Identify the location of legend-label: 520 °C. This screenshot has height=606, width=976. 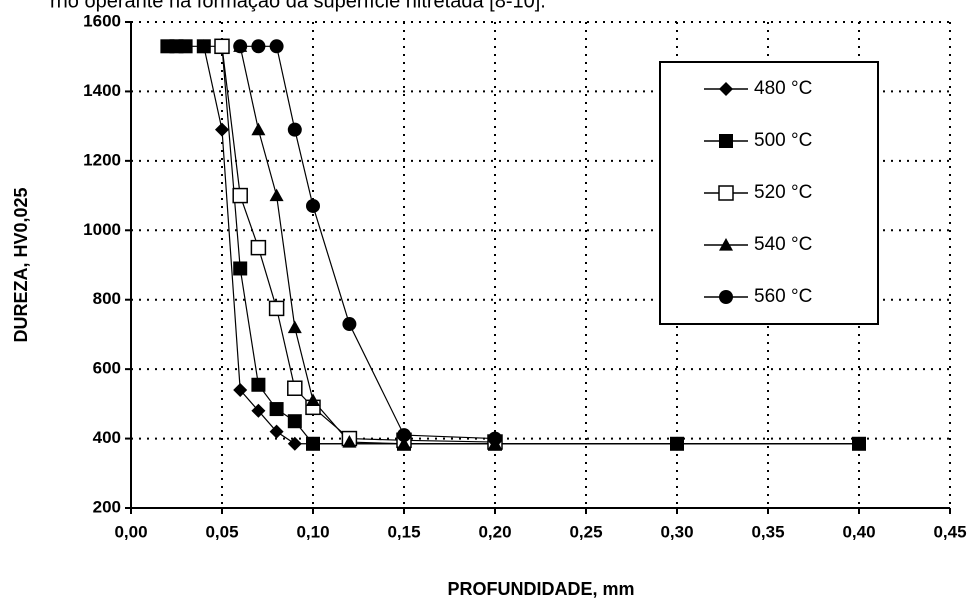
(783, 192).